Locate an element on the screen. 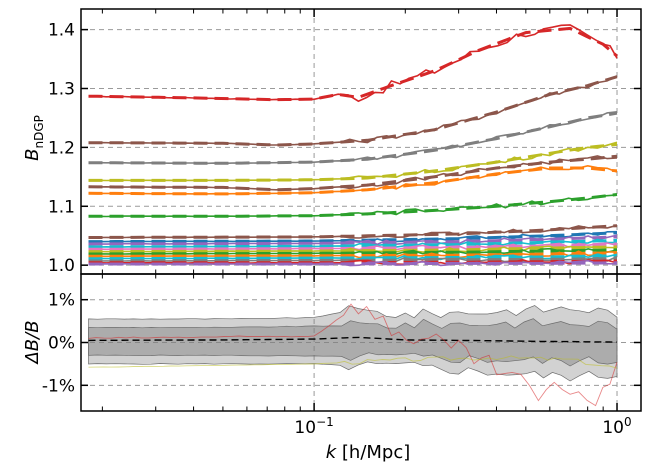 The width and height of the screenshot is (665, 472). bottom-y-axis-label: ΔB/B is located at coordinates (32, 342).